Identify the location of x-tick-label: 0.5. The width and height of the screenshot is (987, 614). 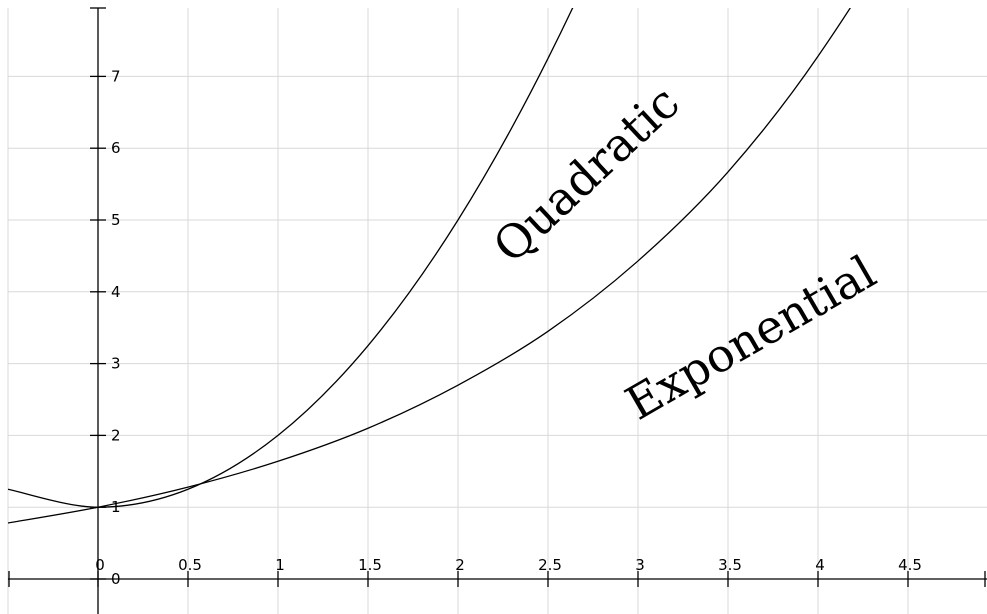
(190, 565).